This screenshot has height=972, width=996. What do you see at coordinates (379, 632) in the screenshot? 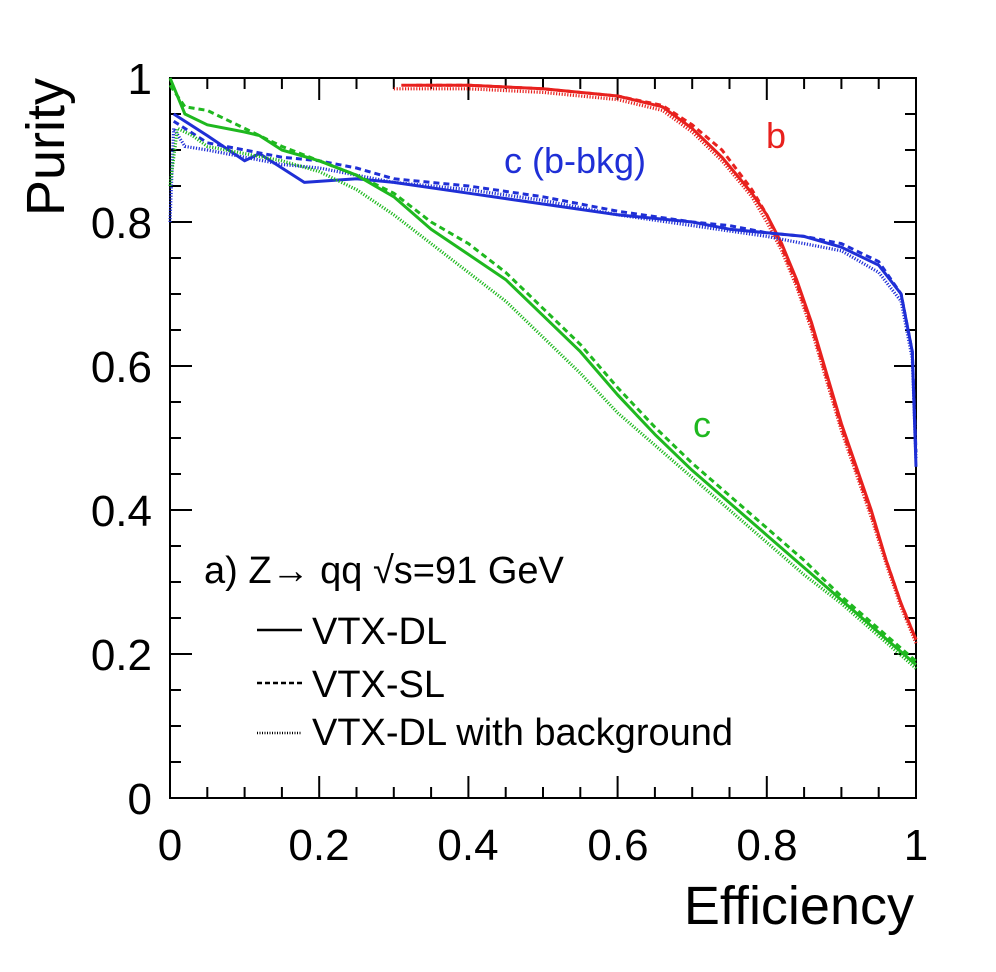
I see `legend-entry-label: VTX-DL` at bounding box center [379, 632].